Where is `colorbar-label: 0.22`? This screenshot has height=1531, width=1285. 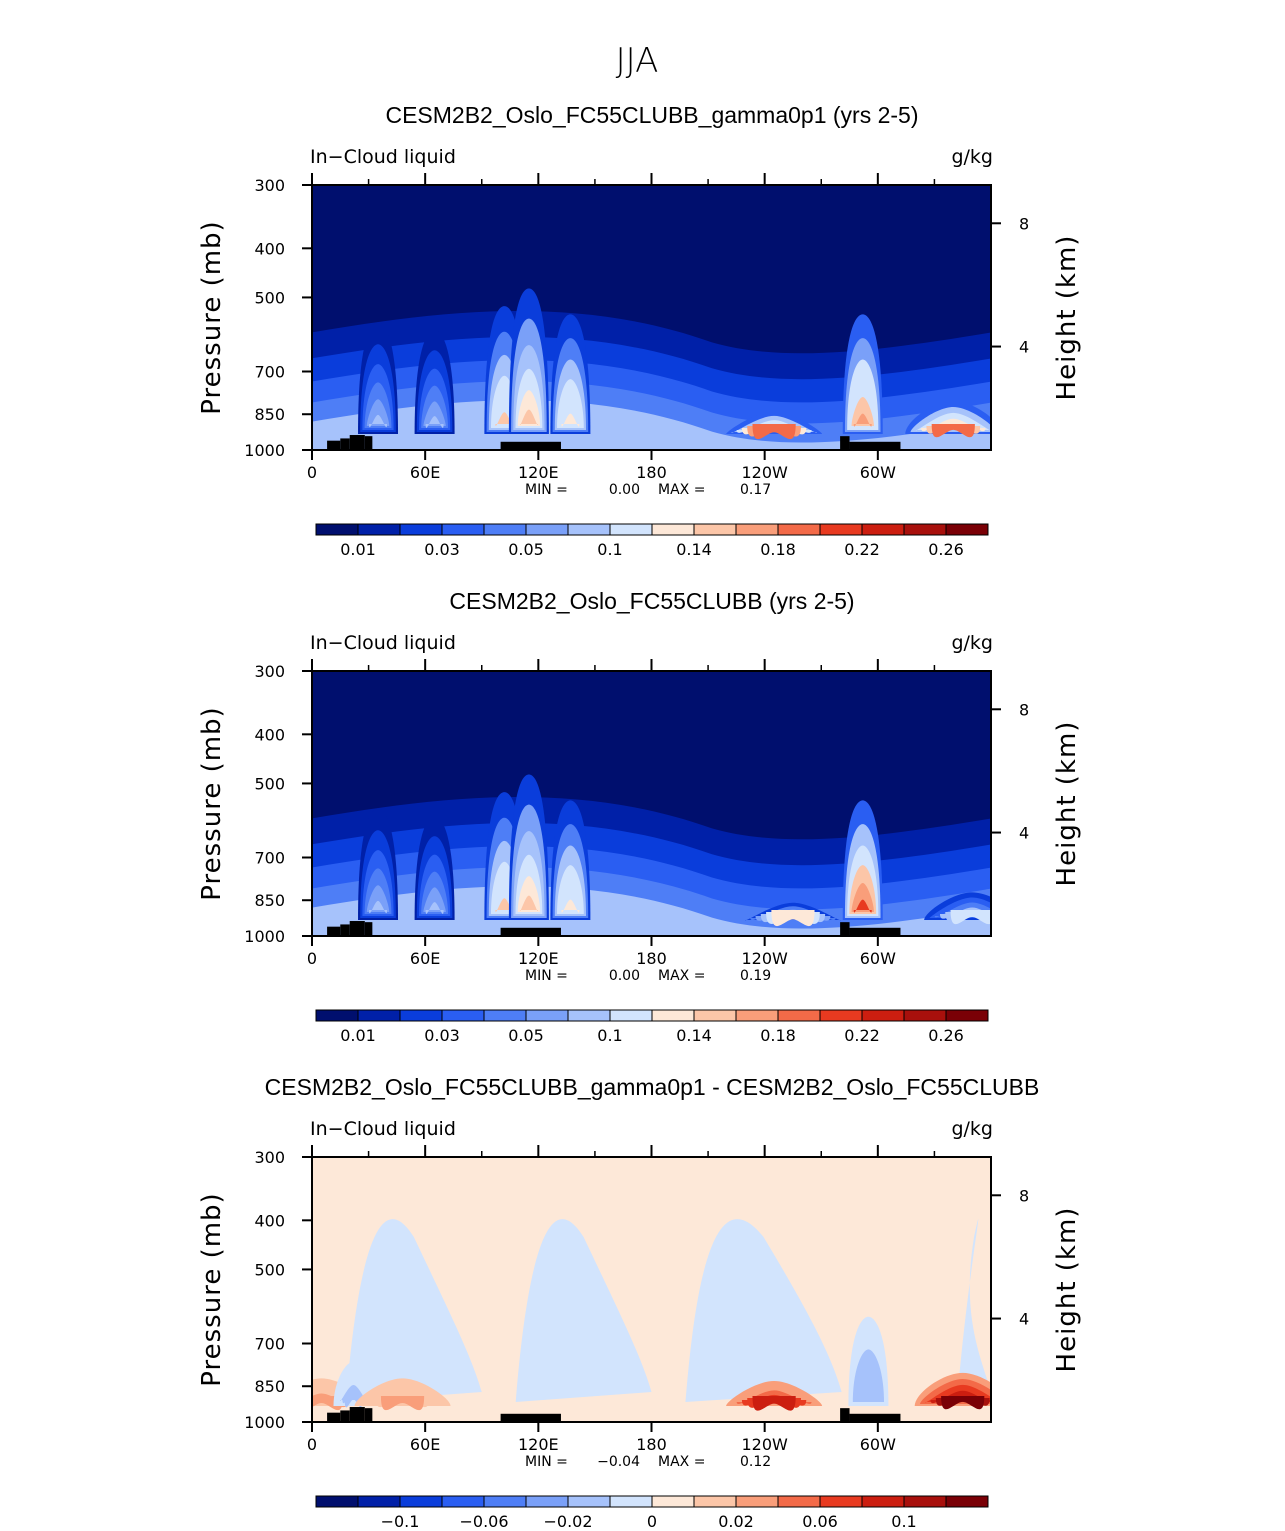 colorbar-label: 0.22 is located at coordinates (862, 549).